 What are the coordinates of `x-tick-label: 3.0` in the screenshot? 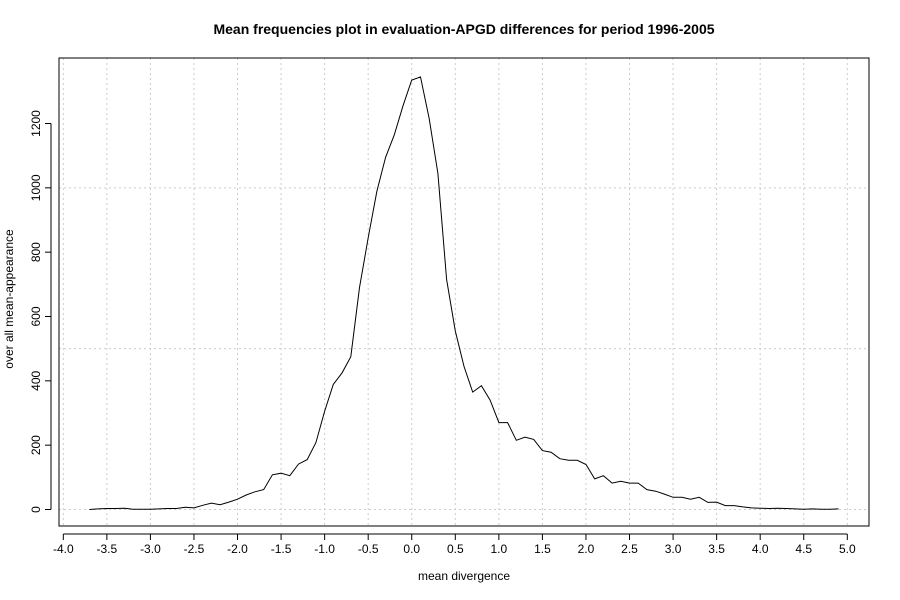 It's located at (673, 549).